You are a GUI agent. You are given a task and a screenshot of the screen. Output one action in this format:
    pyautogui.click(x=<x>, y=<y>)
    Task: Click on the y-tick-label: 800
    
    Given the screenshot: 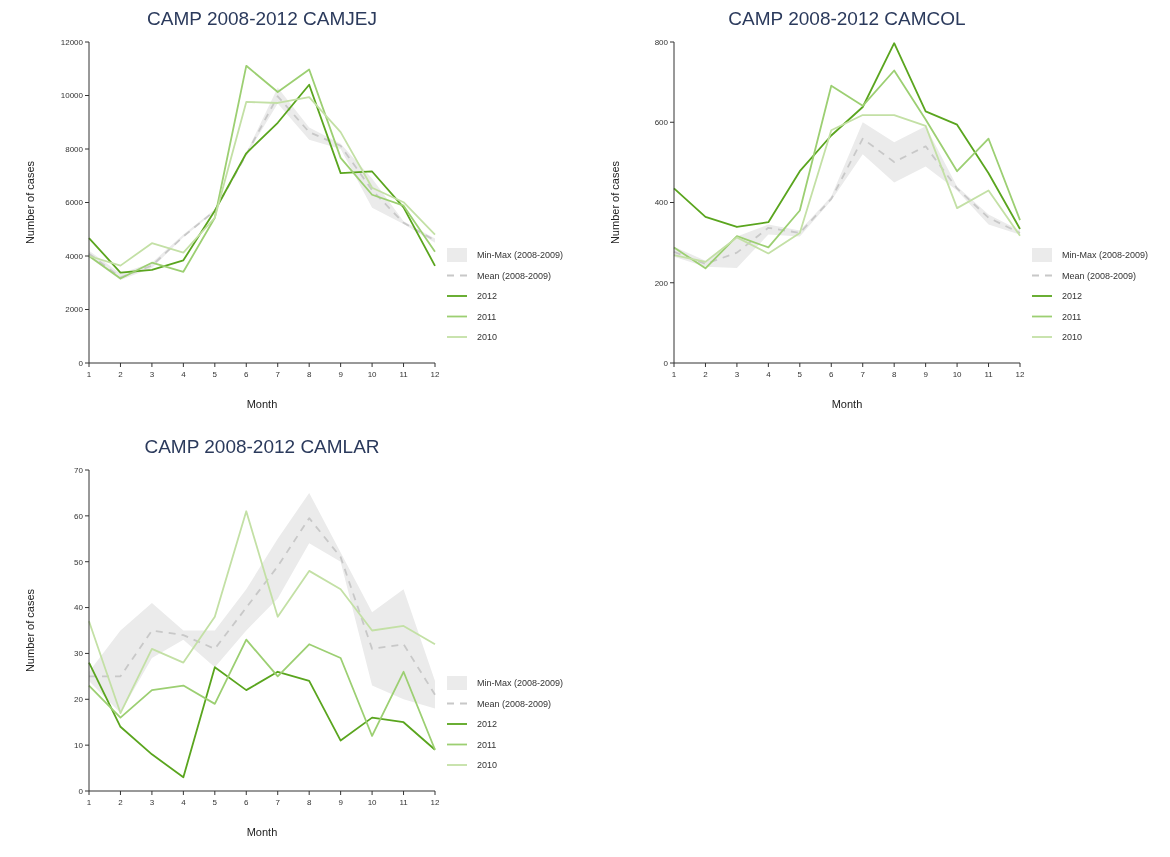 What is the action you would take?
    pyautogui.click(x=661, y=42)
    